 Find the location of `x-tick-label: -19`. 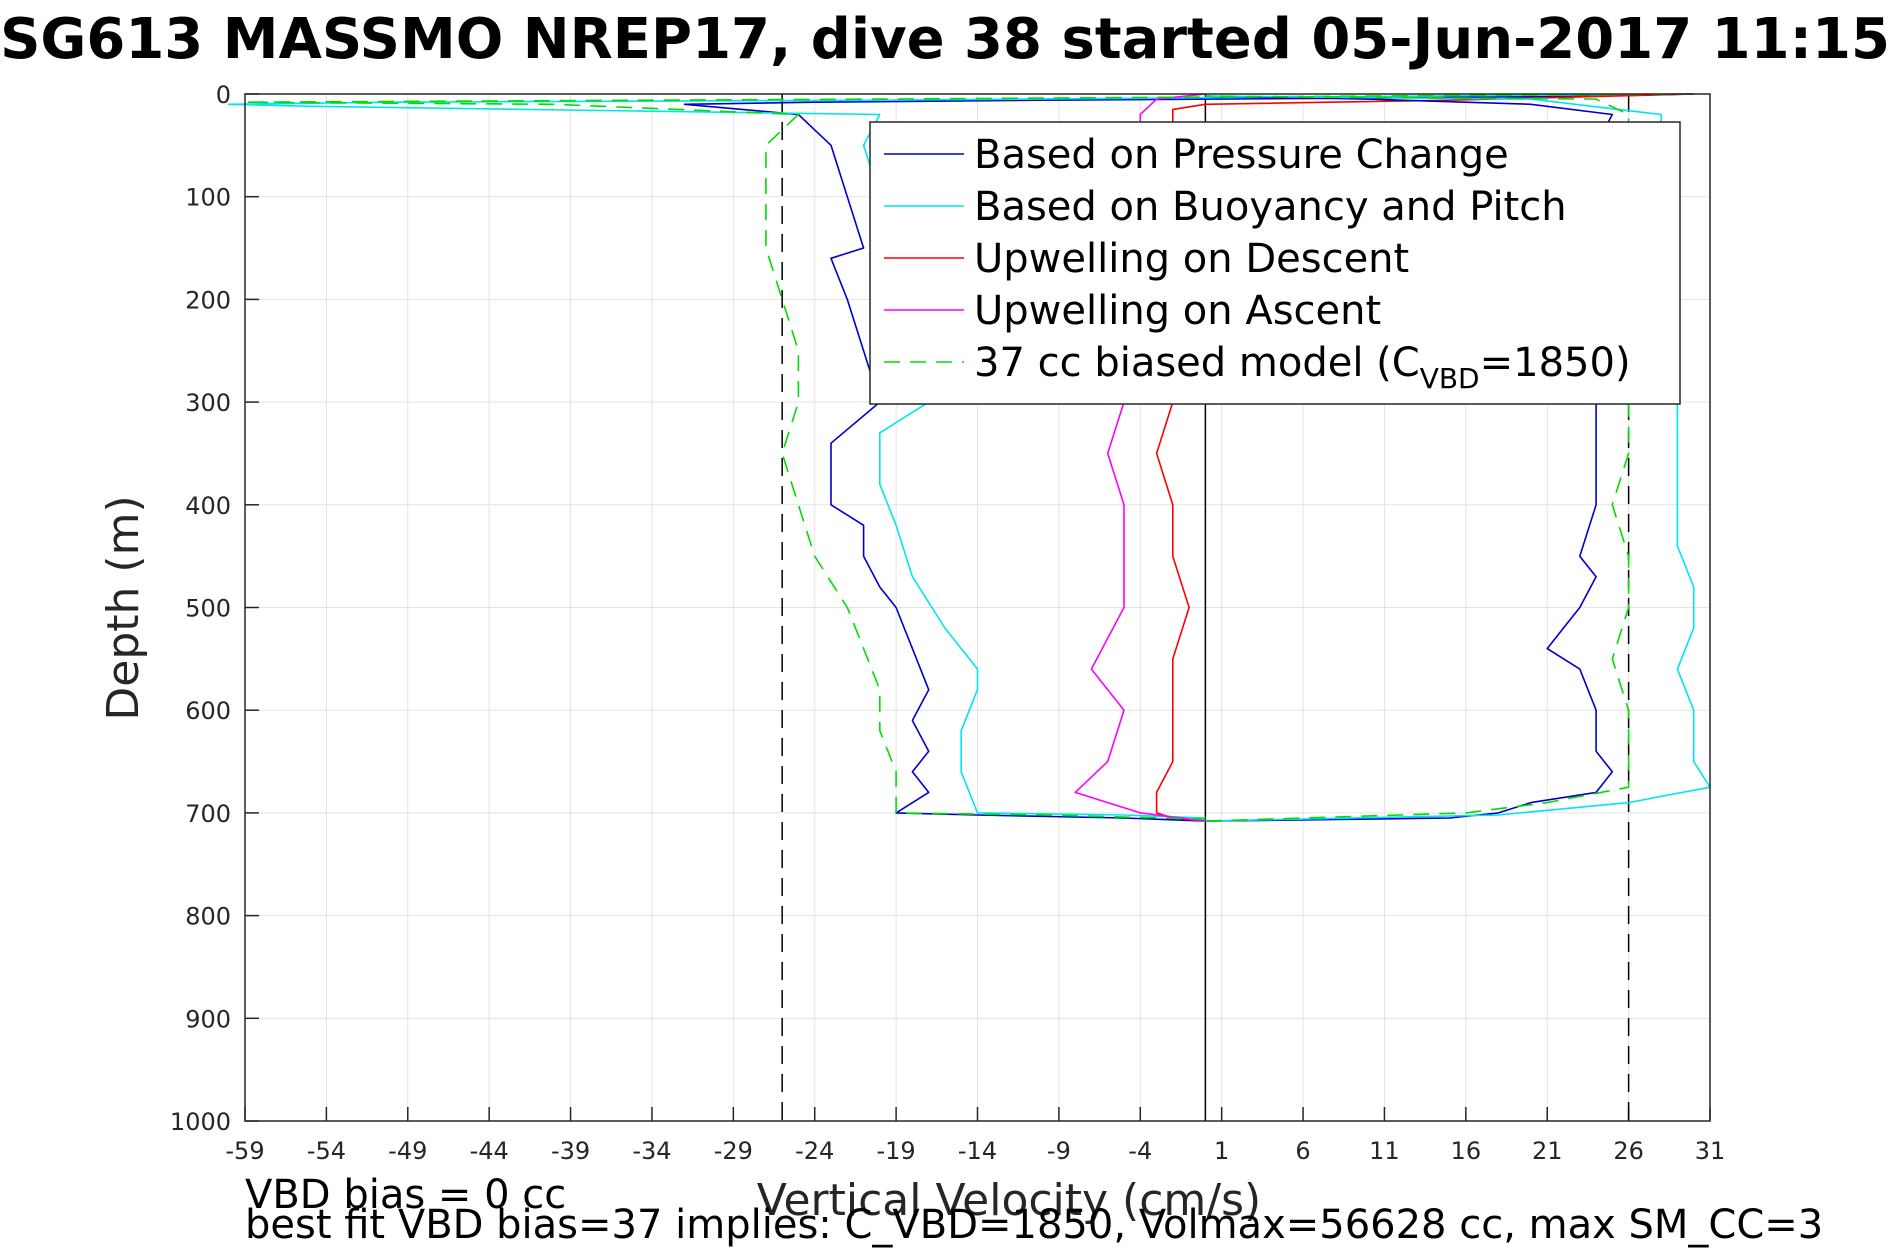

x-tick-label: -19 is located at coordinates (896, 1151).